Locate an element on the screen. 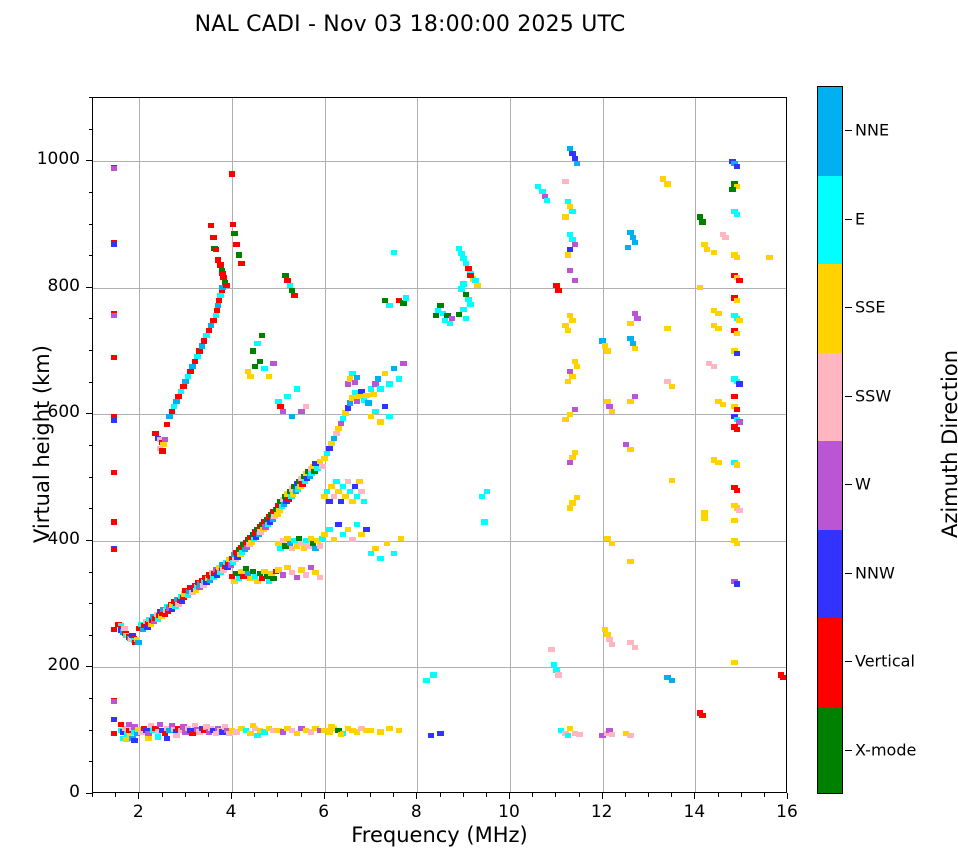  chart-title: NAL CADI - Nov 03 18:00:00 2025 UTC is located at coordinates (410, 24).